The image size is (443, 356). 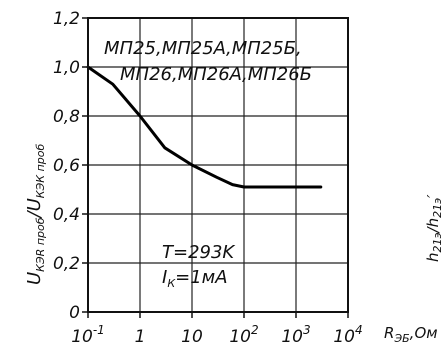 What do you see at coordinates (216, 335) in the screenshot?
I see `x-tick-labels: 10⁻¹ 1 10 10² 10³ 10⁴` at bounding box center [216, 335].